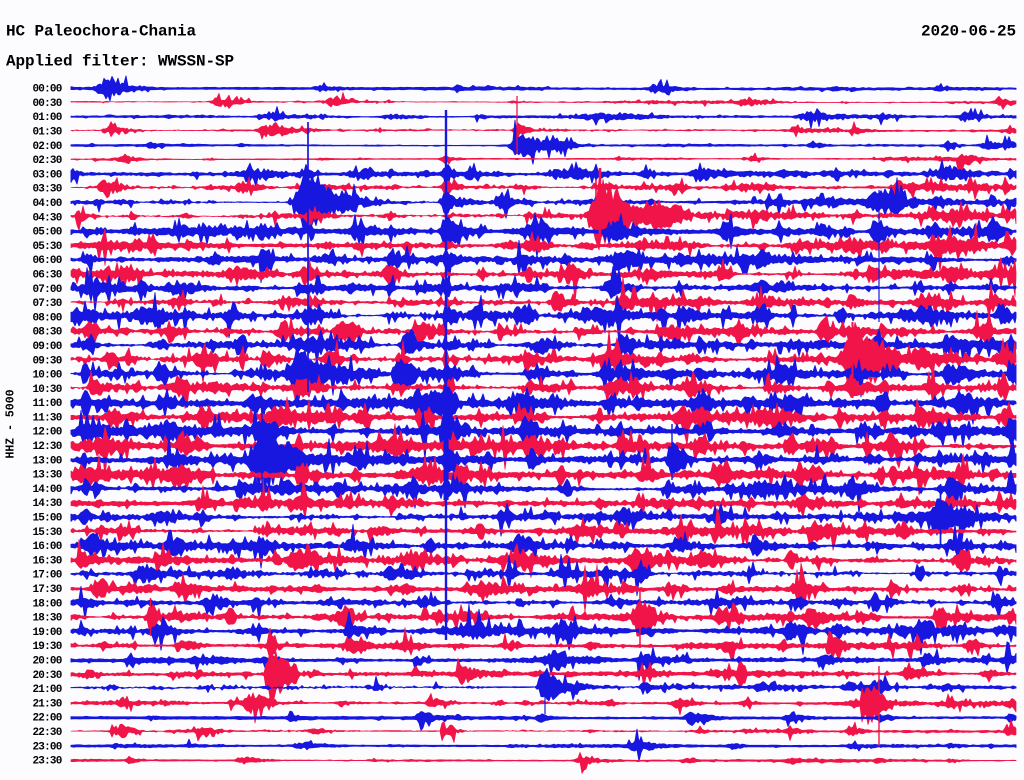 The width and height of the screenshot is (1024, 780). What do you see at coordinates (46, 118) in the screenshot?
I see `svg-text: 01:00` at bounding box center [46, 118].